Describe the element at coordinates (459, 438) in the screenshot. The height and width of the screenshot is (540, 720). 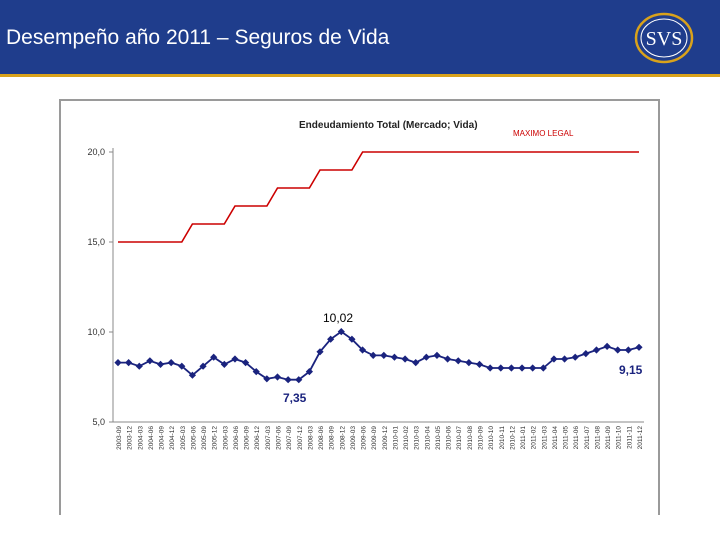
I see `x-tick-label: 2010-07` at that location.